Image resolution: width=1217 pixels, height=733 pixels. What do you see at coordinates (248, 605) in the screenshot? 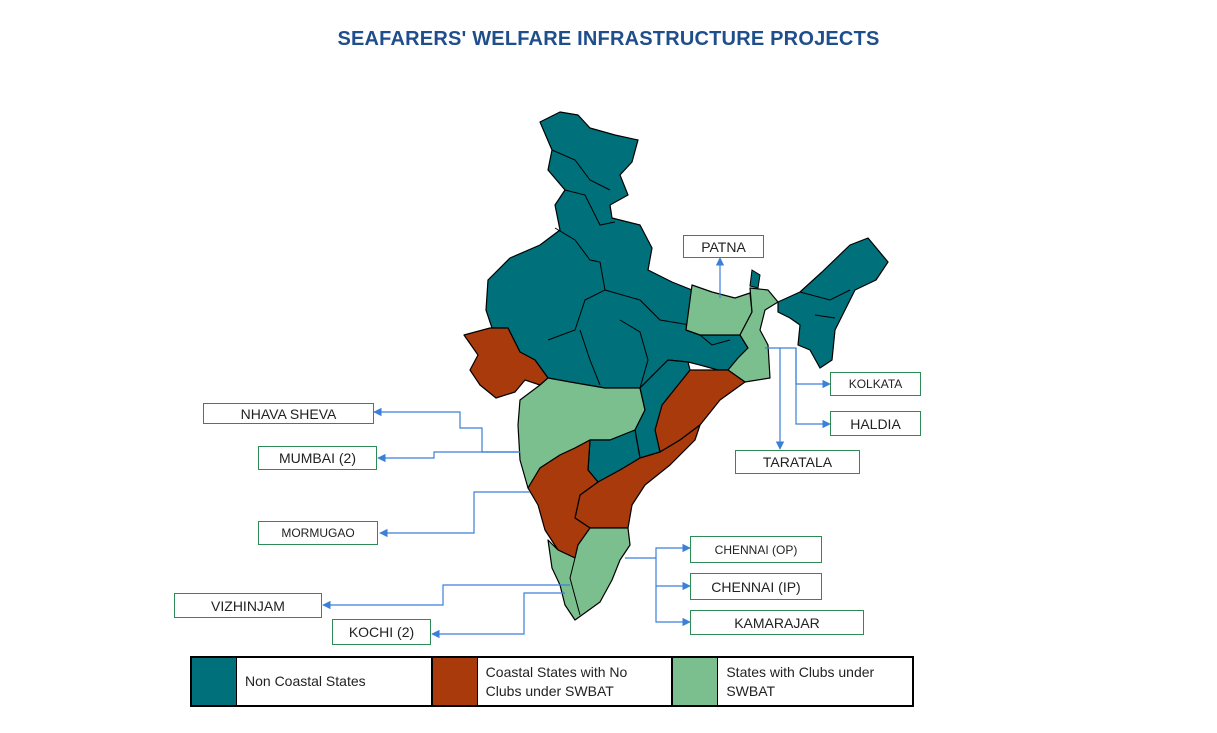
I see `port-vizhinjam: VIZHINJAM` at bounding box center [248, 605].